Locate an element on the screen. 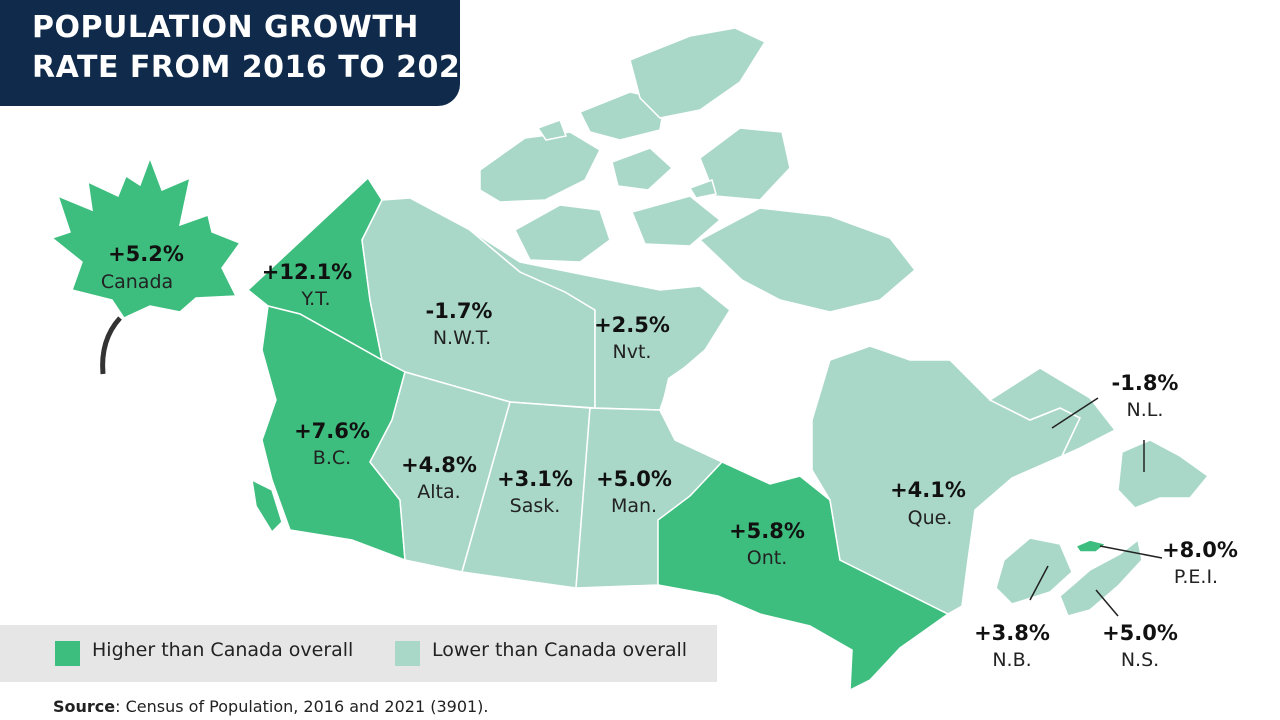 The image size is (1280, 720). region-nl-labrador is located at coordinates (1052, 412).